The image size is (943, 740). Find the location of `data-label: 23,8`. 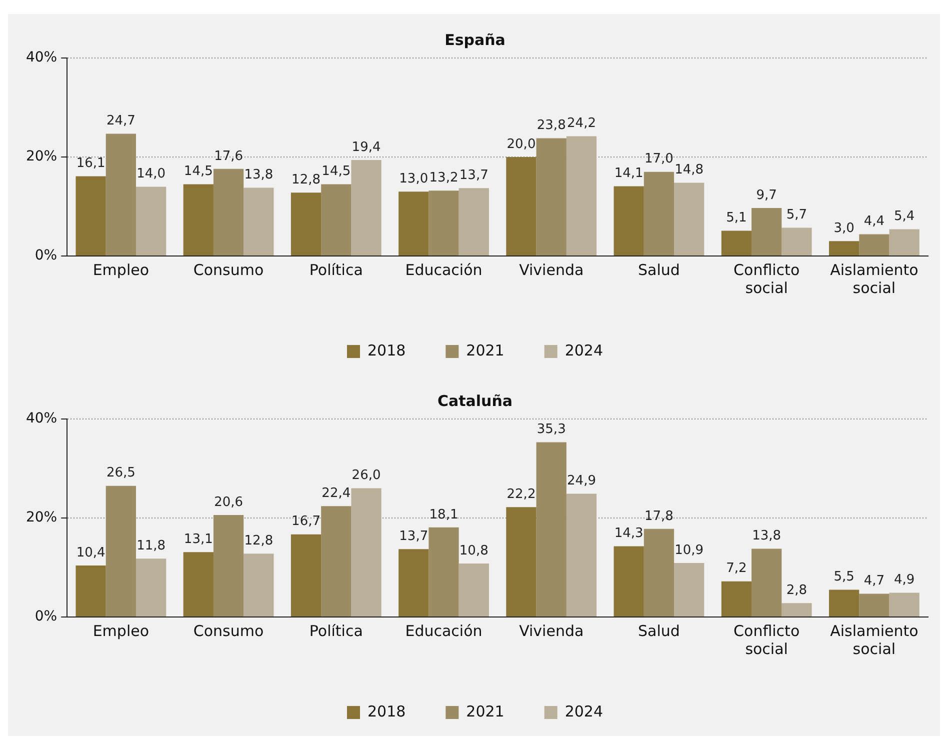

data-label: 23,8 is located at coordinates (551, 126).